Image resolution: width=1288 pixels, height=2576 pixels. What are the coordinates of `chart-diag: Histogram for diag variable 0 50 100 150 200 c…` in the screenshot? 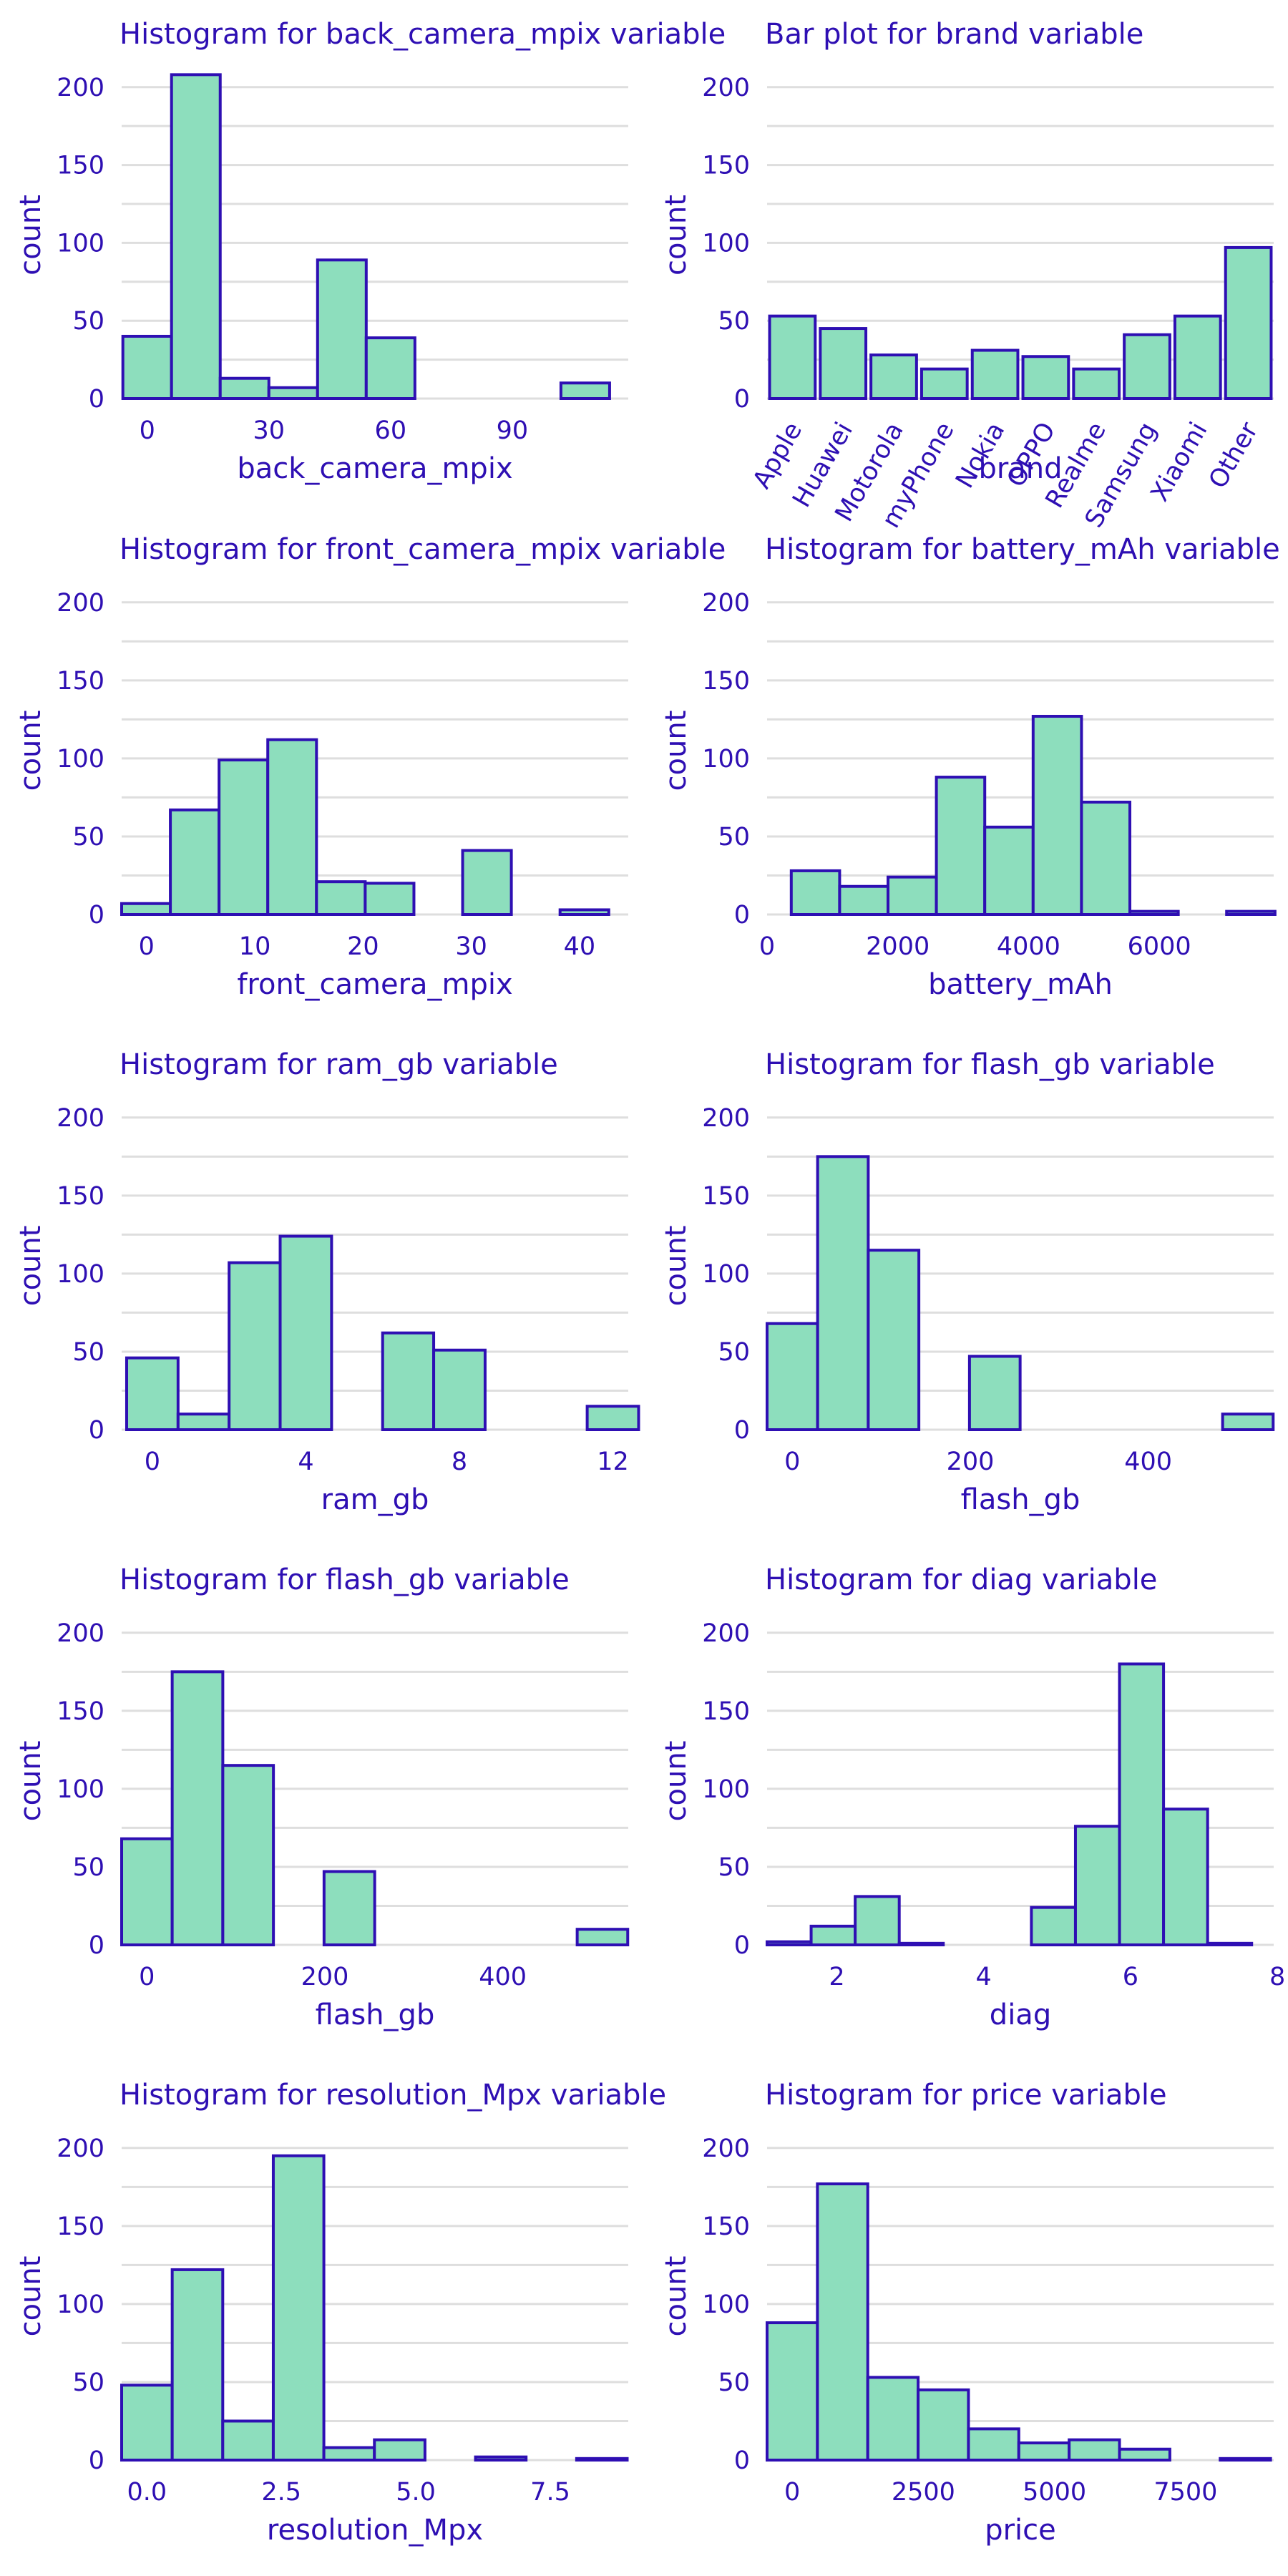 It's located at (972, 1797).